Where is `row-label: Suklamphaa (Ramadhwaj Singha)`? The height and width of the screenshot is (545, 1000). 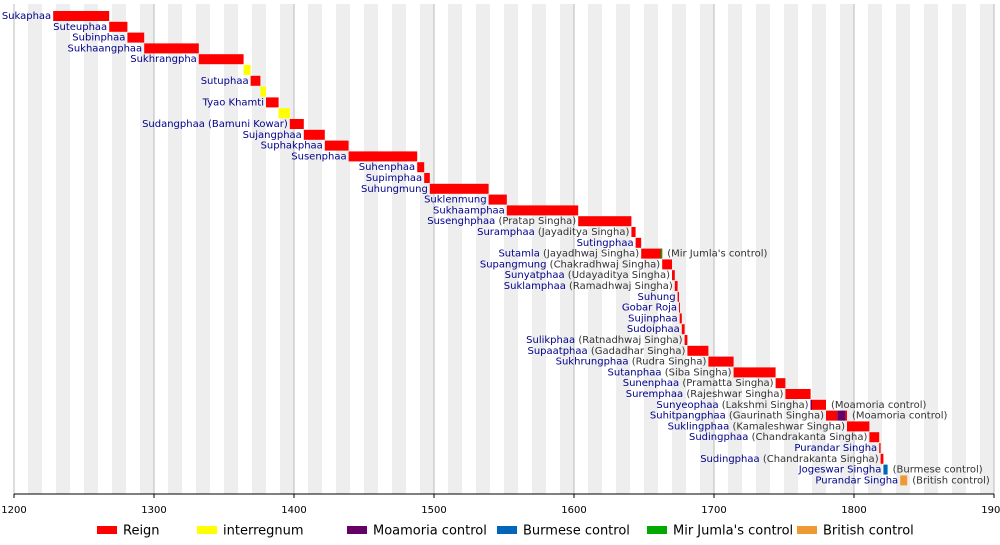 row-label: Suklamphaa (Ramadhwaj Singha) is located at coordinates (588, 286).